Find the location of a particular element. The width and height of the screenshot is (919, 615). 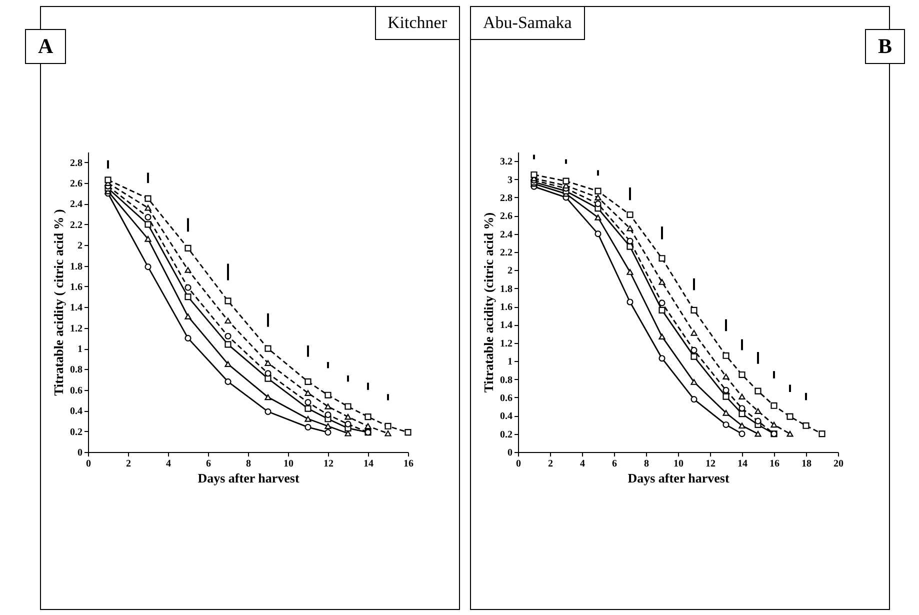

chart-title: Abu-Samaka is located at coordinates (527, 23).